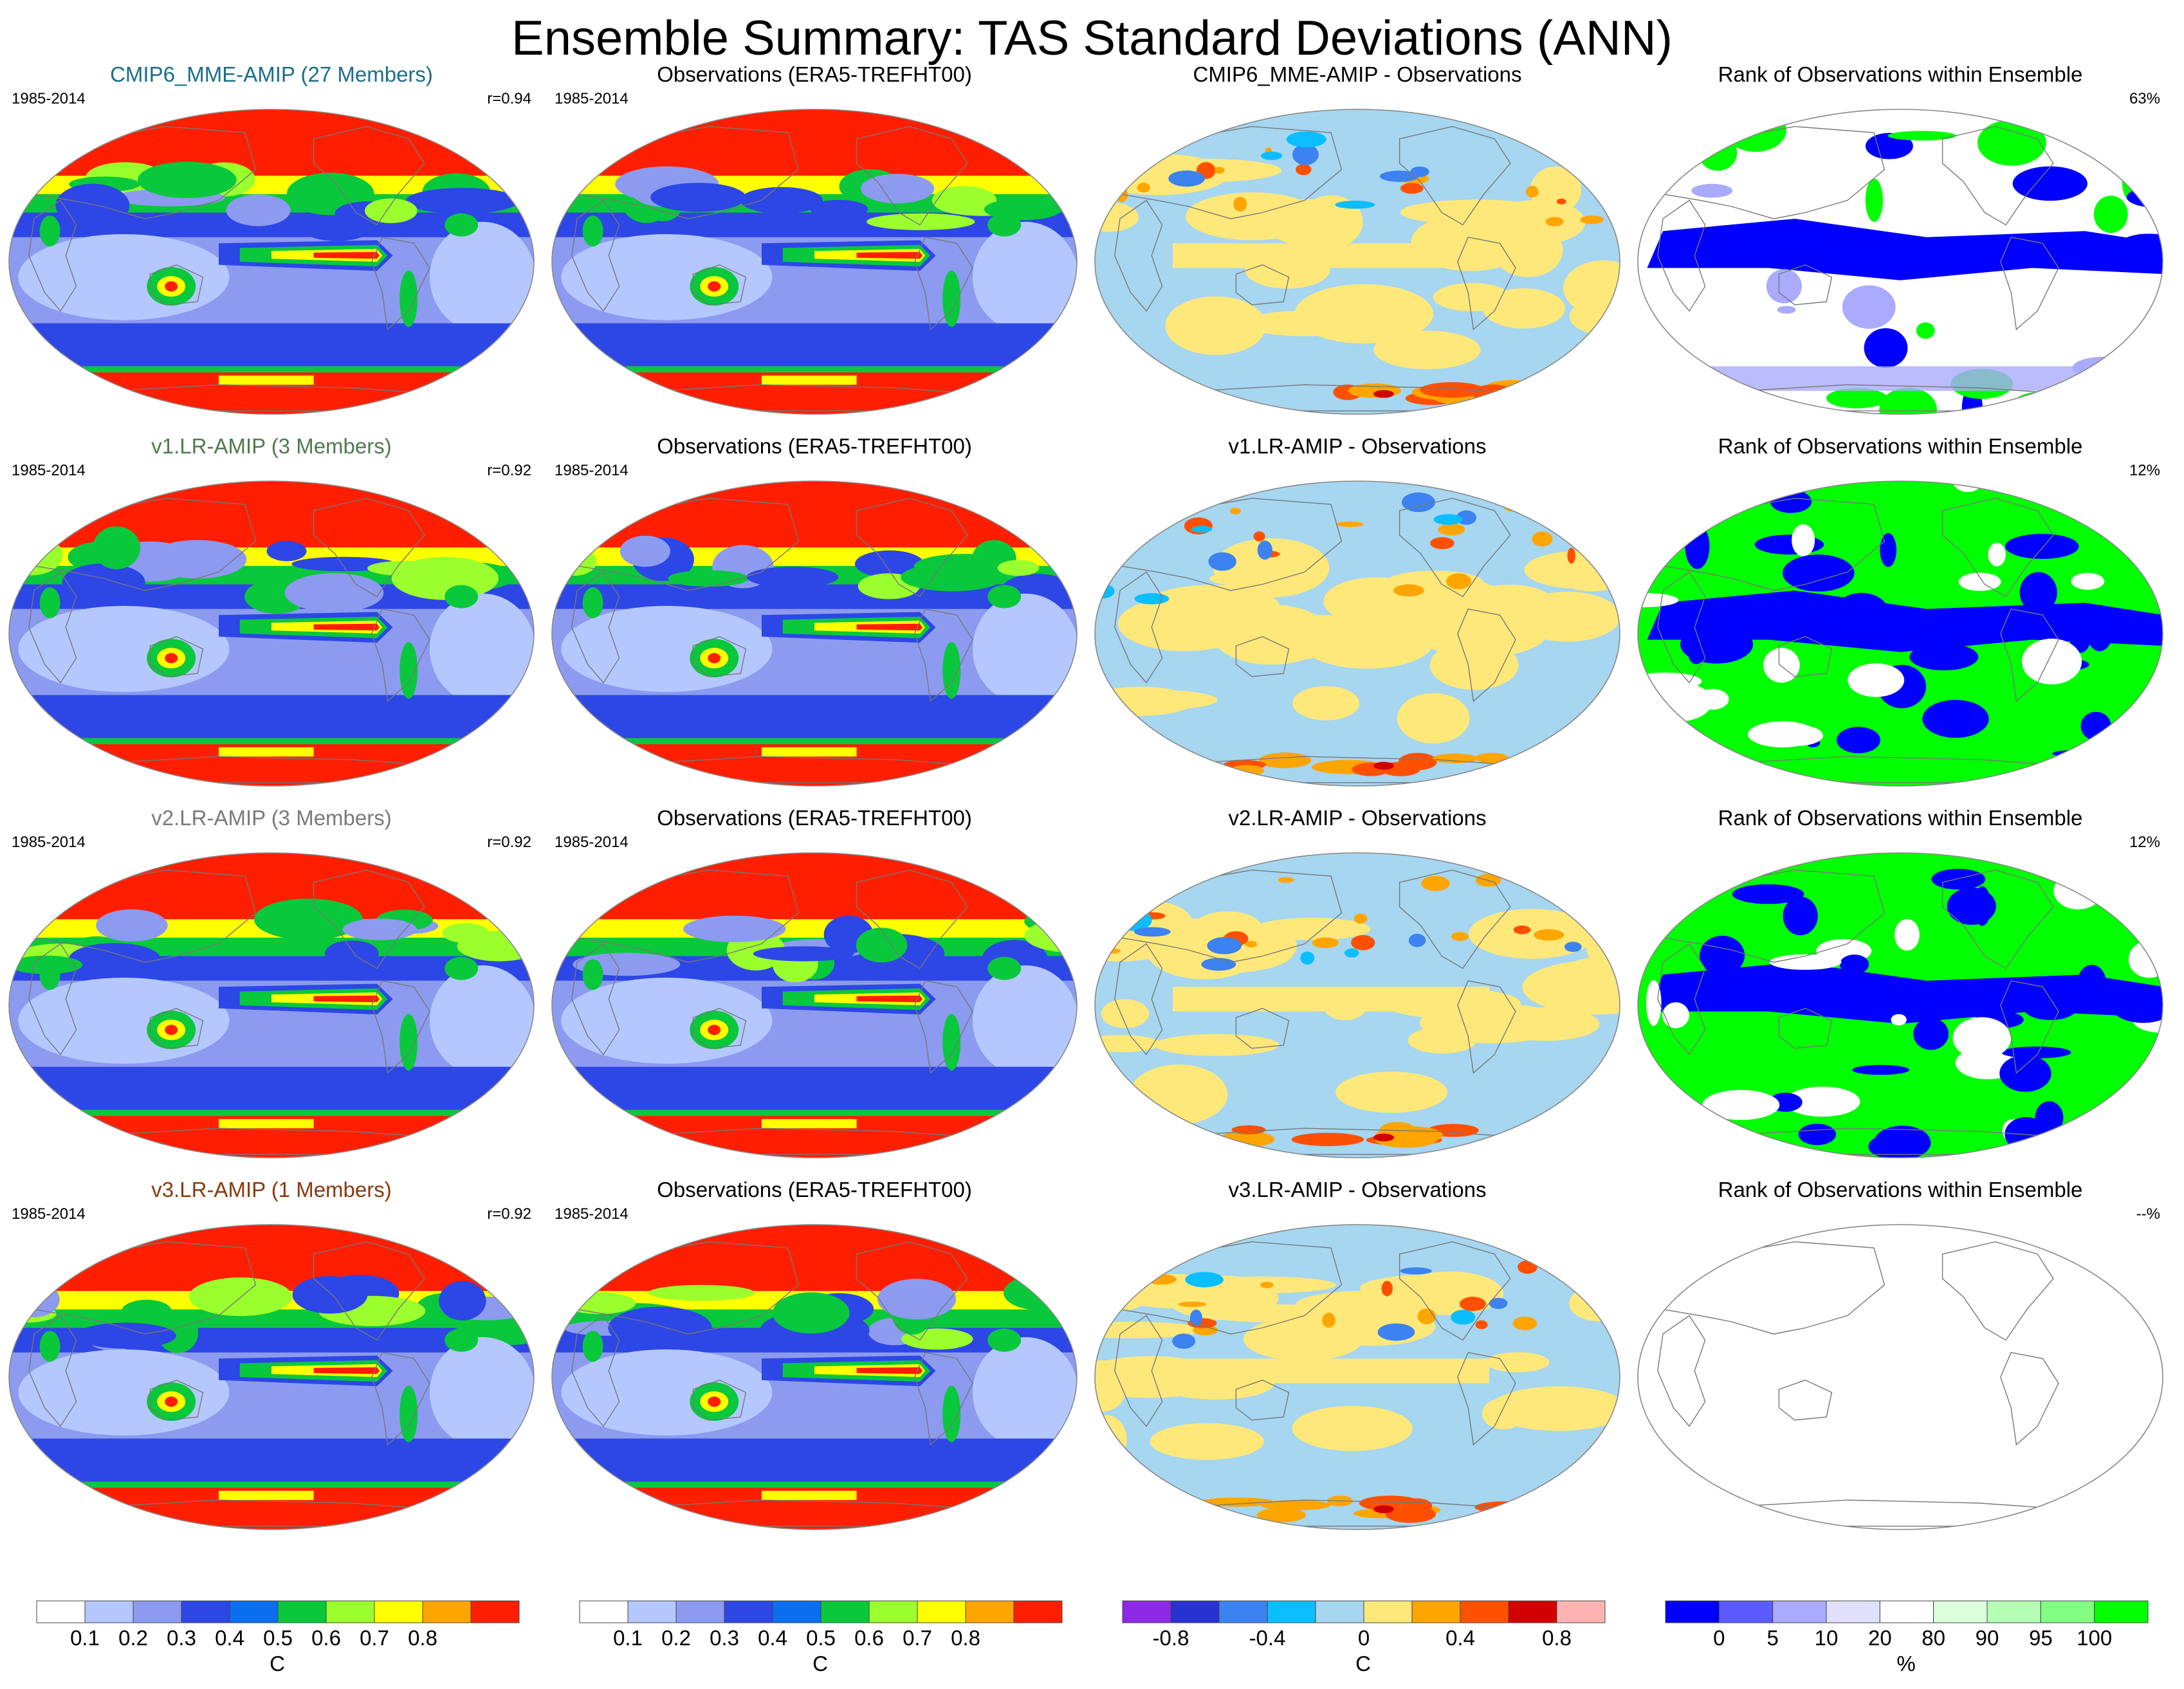 Image resolution: width=2184 pixels, height=1689 pixels. I want to click on map-panel-diff: v1.LR-AMIP - Observations, so click(1358, 614).